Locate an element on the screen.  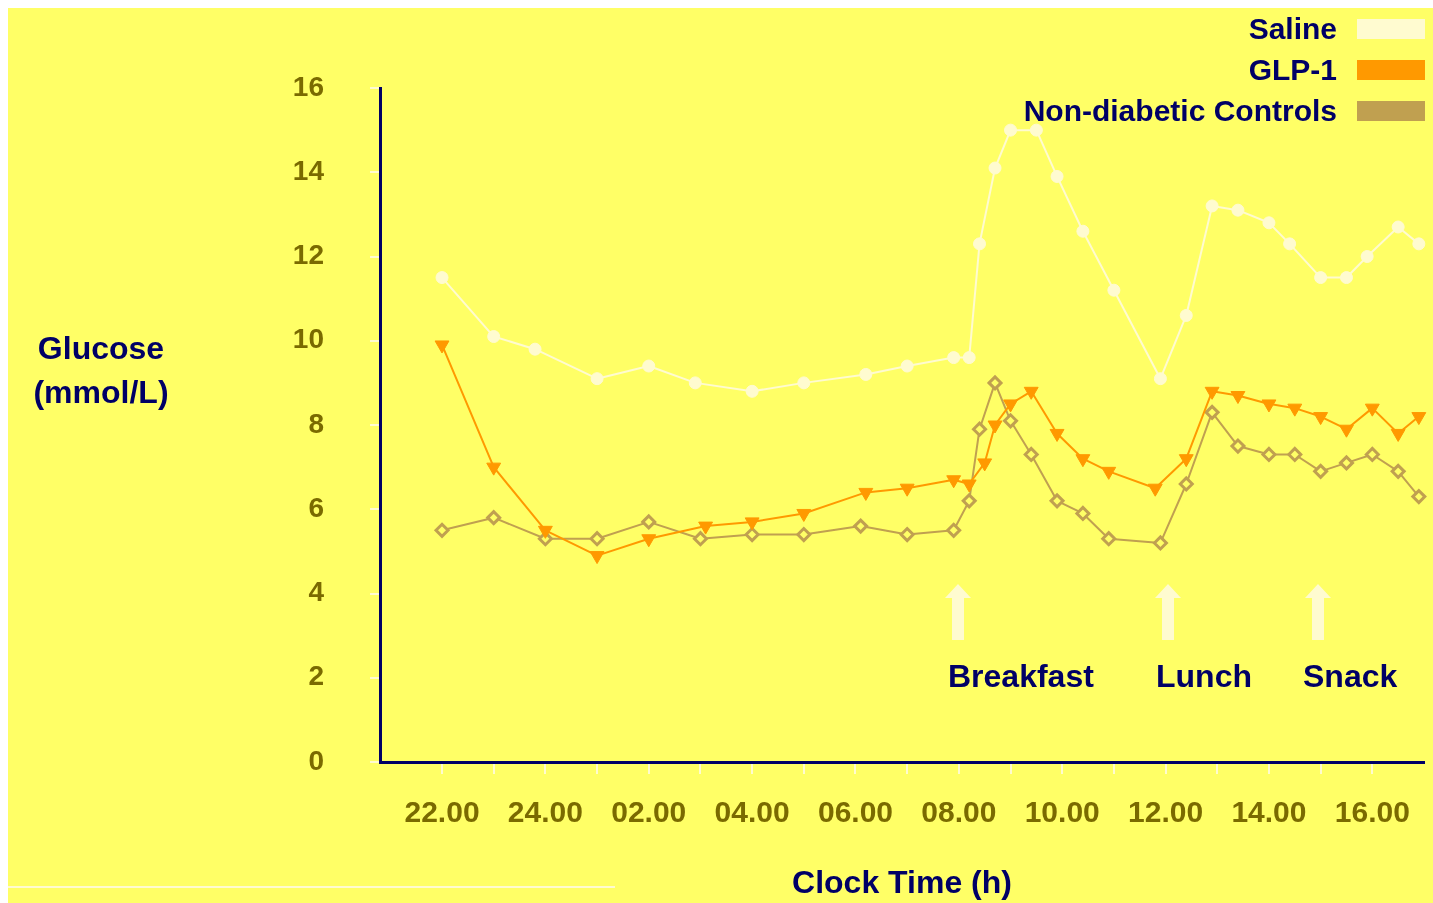
y-tick-label: 4 is located at coordinates (316, 592).